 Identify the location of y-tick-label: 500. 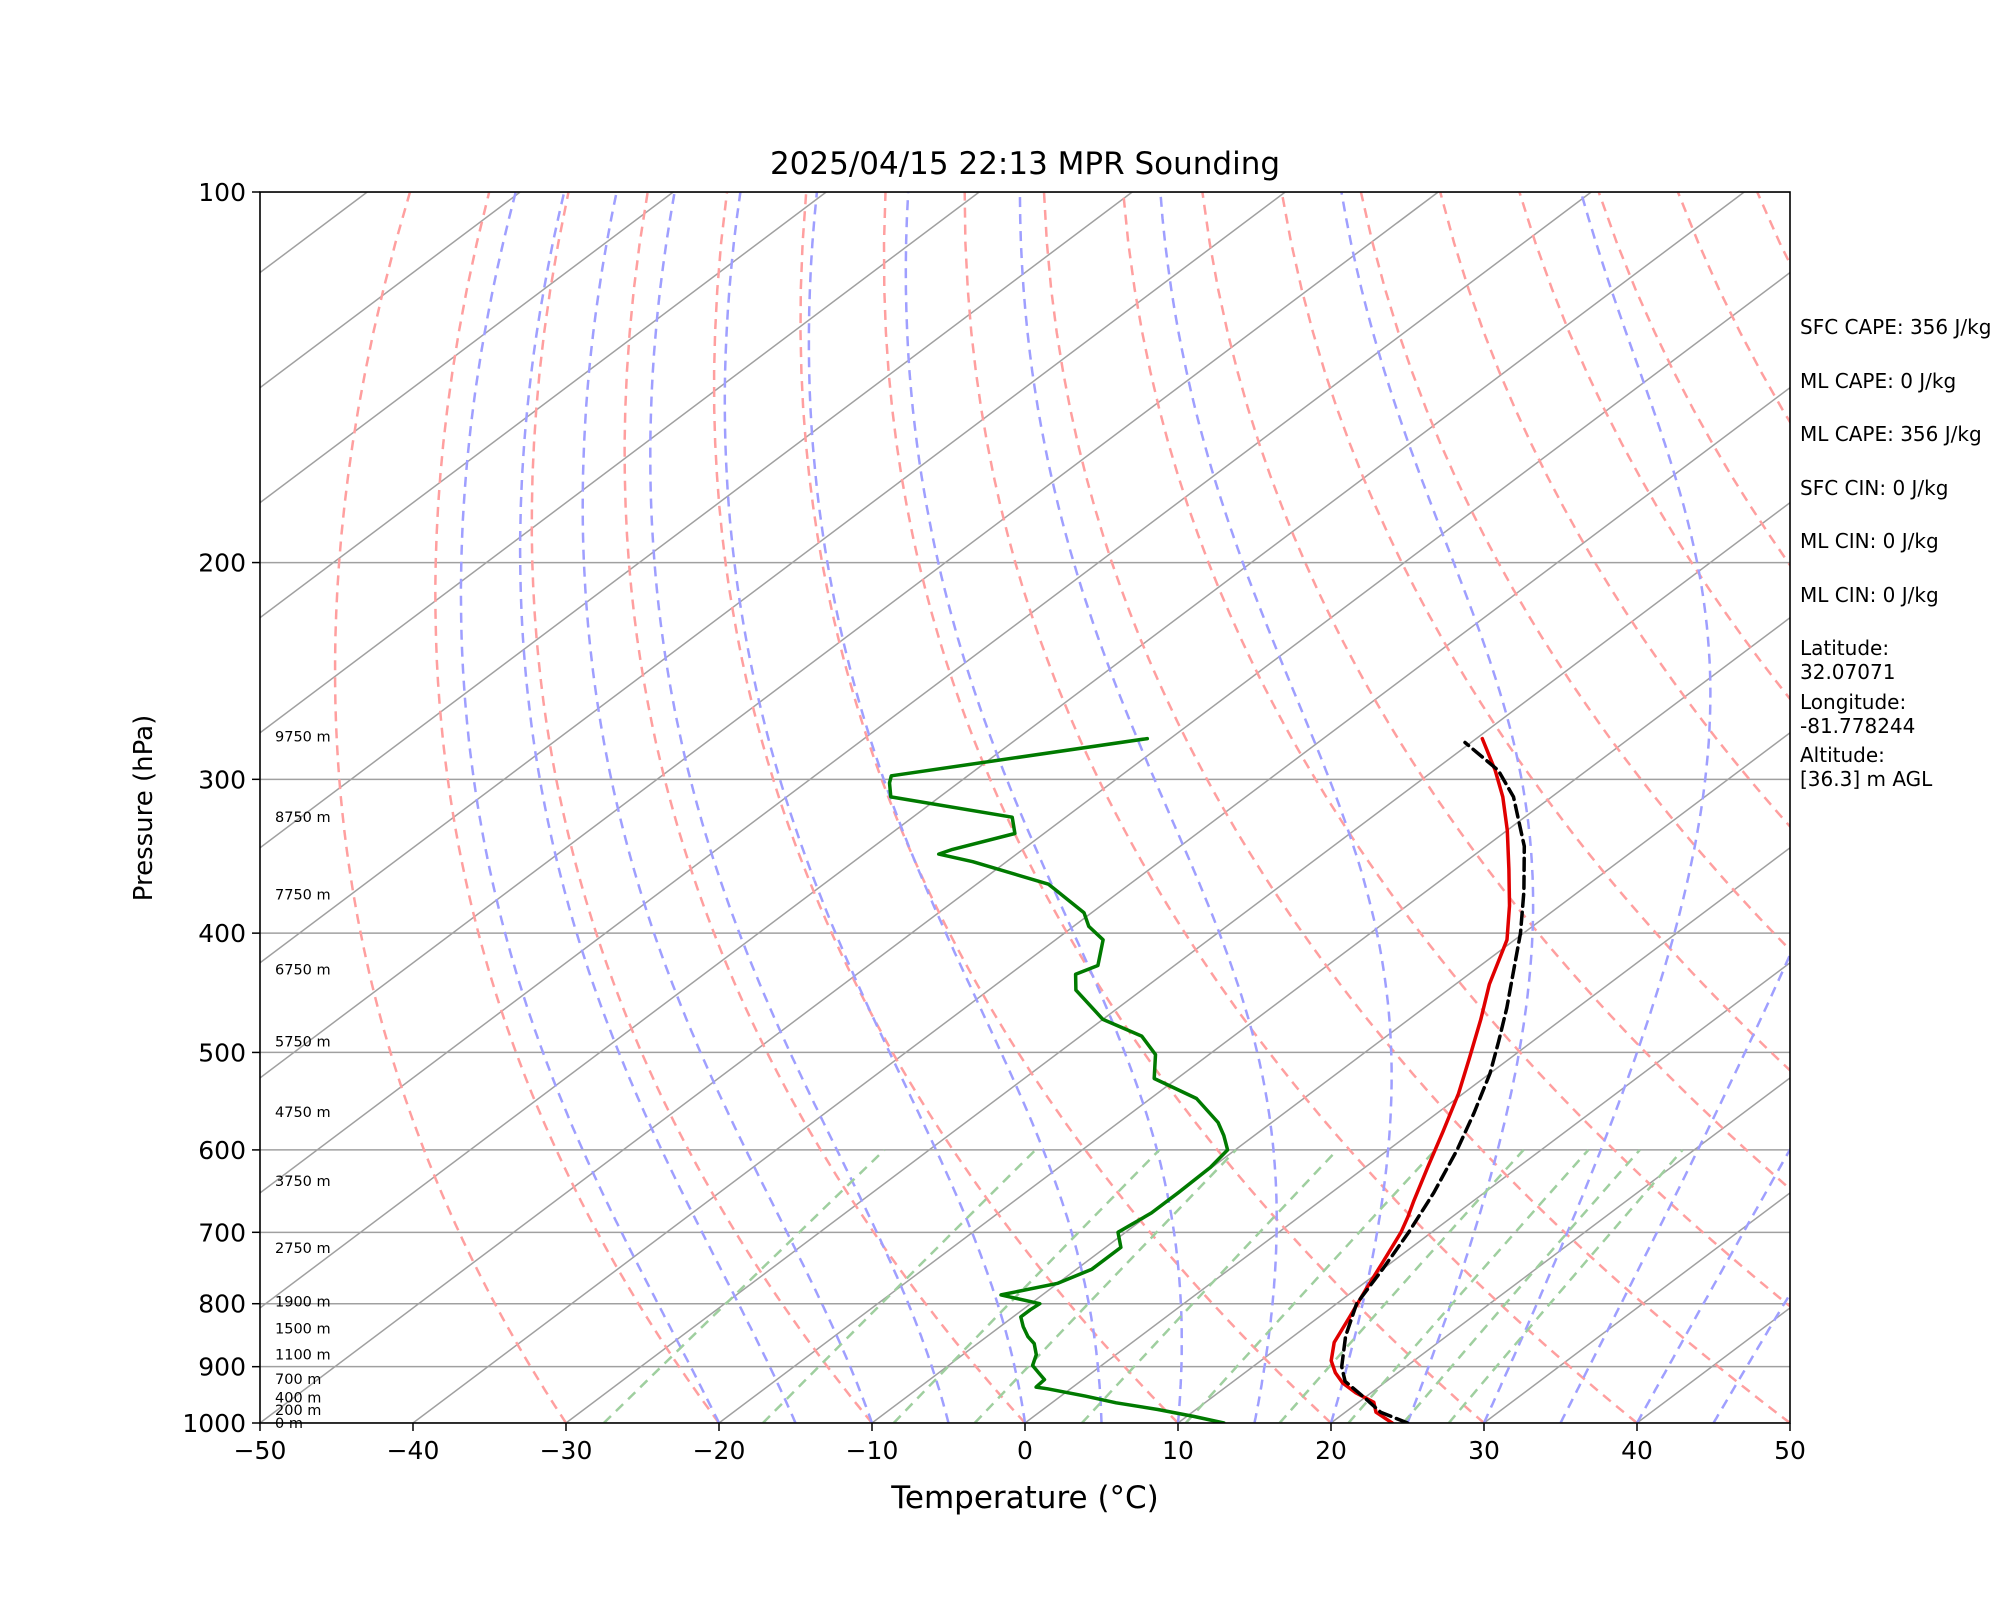
(222, 1052).